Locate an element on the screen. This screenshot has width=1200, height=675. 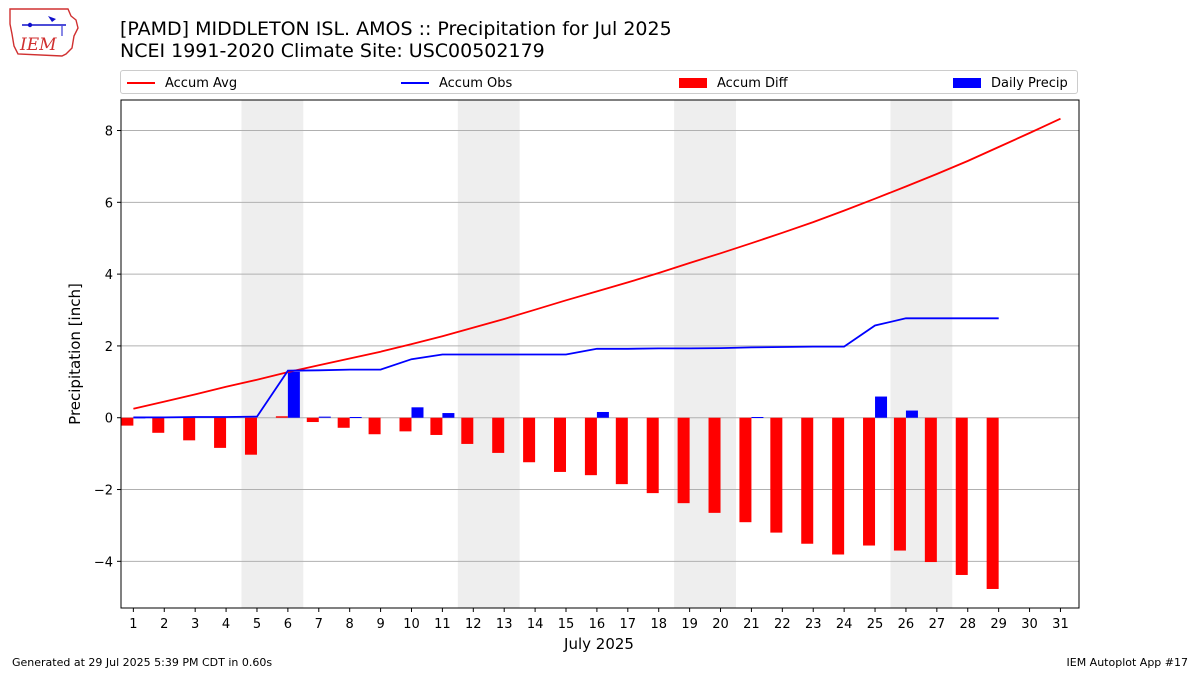
x-tick-label: 21 is located at coordinates (751, 624).